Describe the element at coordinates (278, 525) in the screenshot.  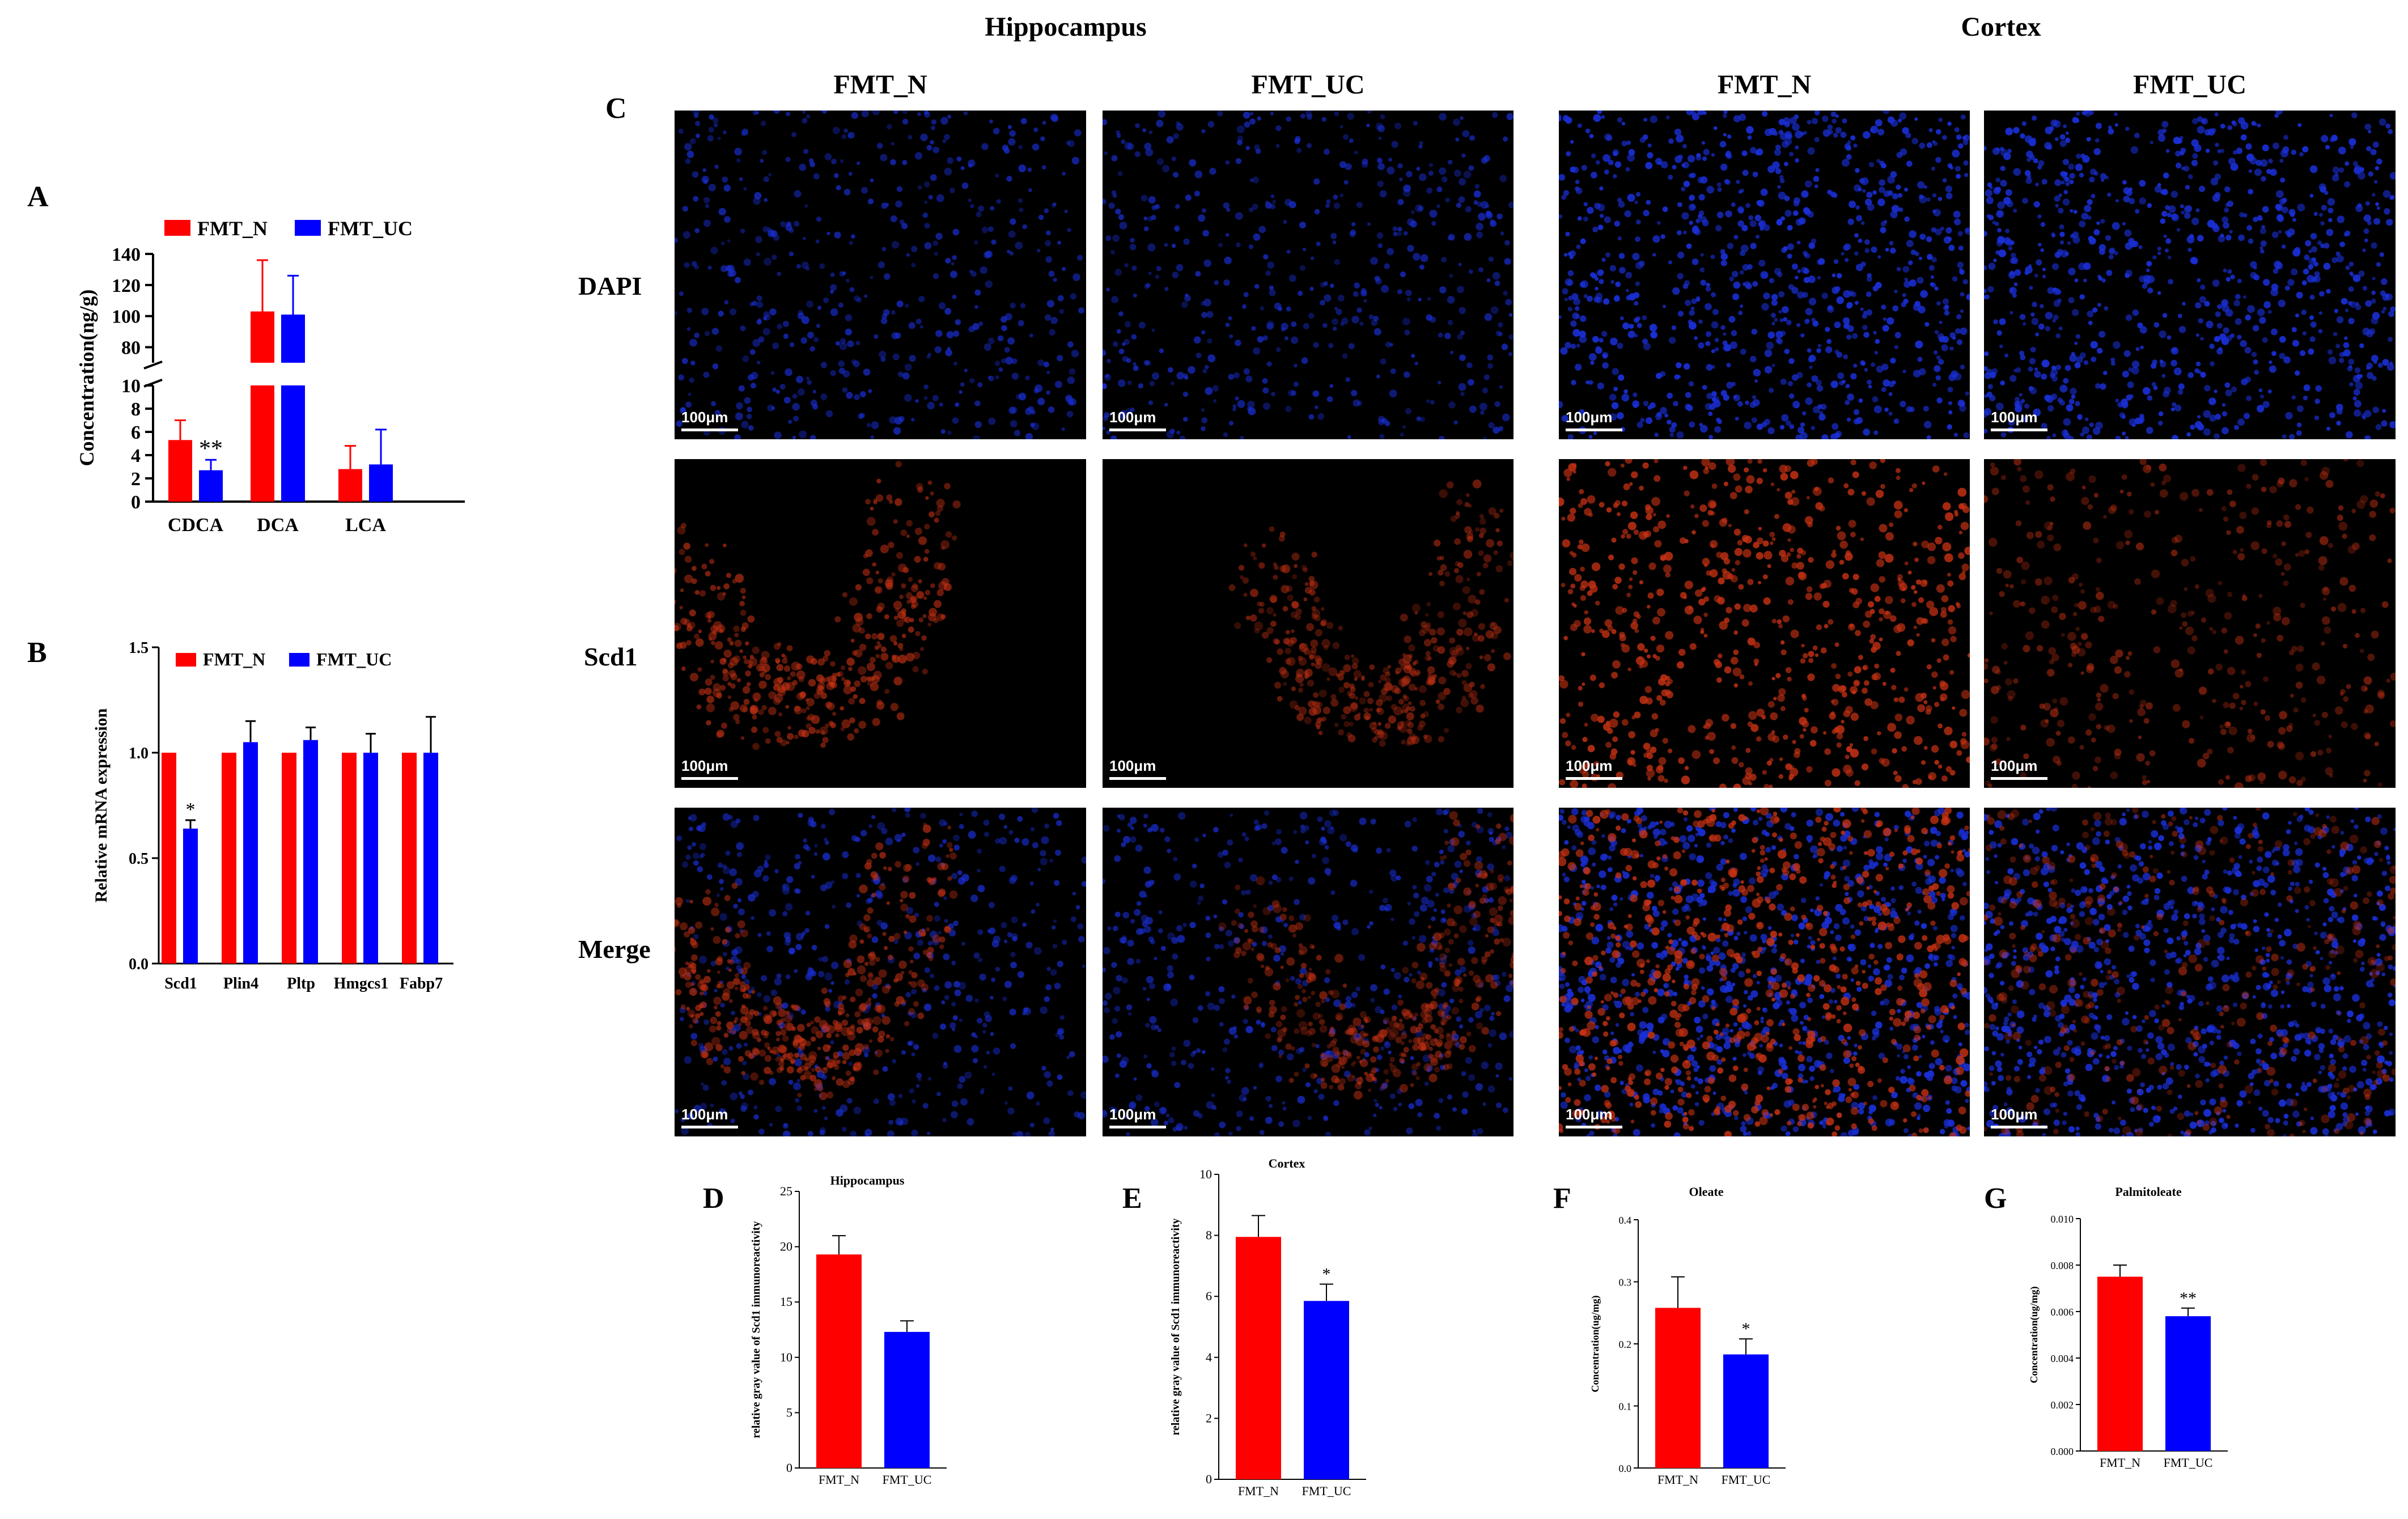
I see `x-tick-label-dca: DCA` at that location.